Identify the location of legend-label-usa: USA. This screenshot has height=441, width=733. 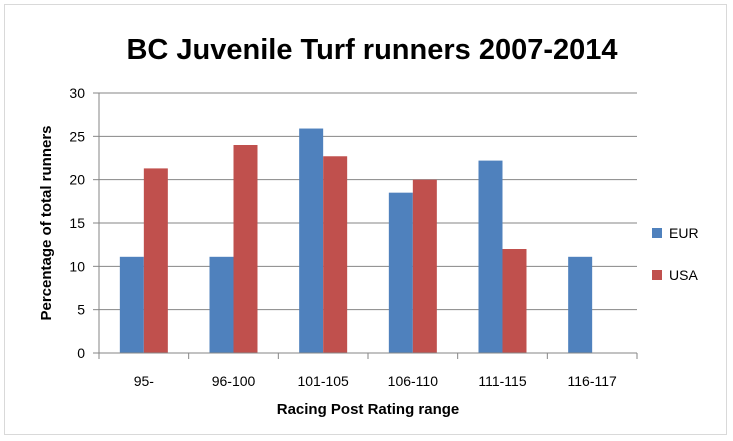
(683, 275).